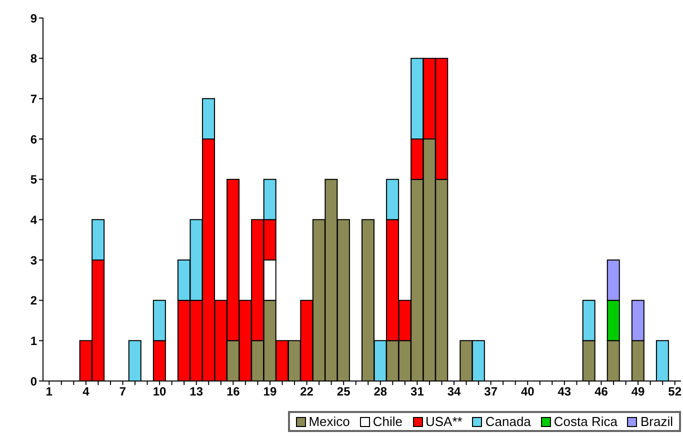 This screenshot has width=683, height=436. What do you see at coordinates (343, 391) in the screenshot?
I see `x-tick-label: 25` at bounding box center [343, 391].